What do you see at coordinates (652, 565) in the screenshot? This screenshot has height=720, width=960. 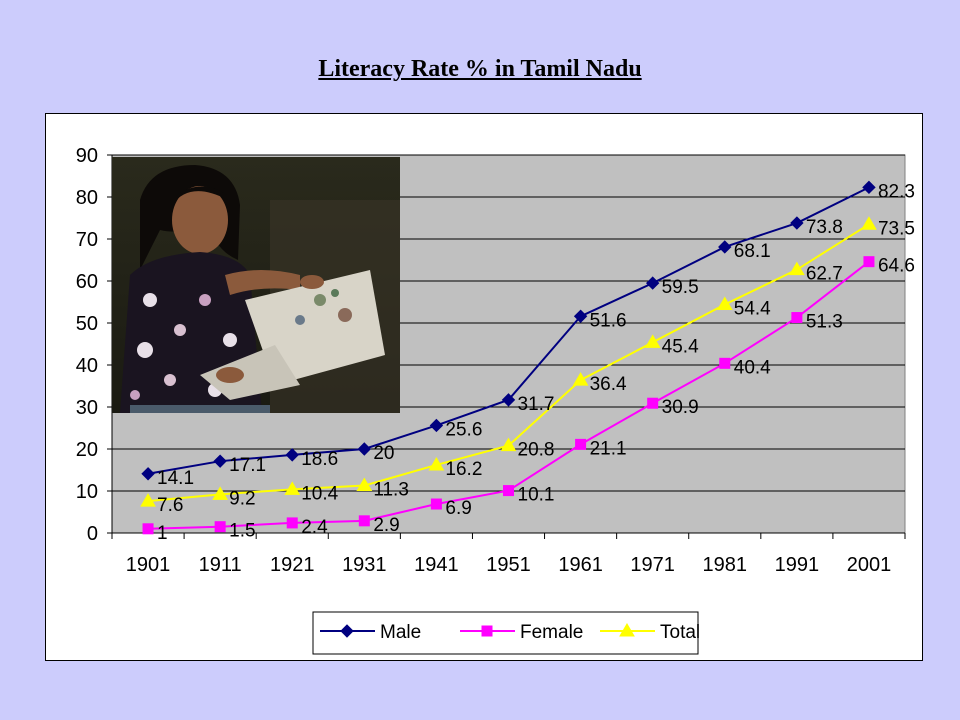 I see `x-tick-label: 1971` at bounding box center [652, 565].